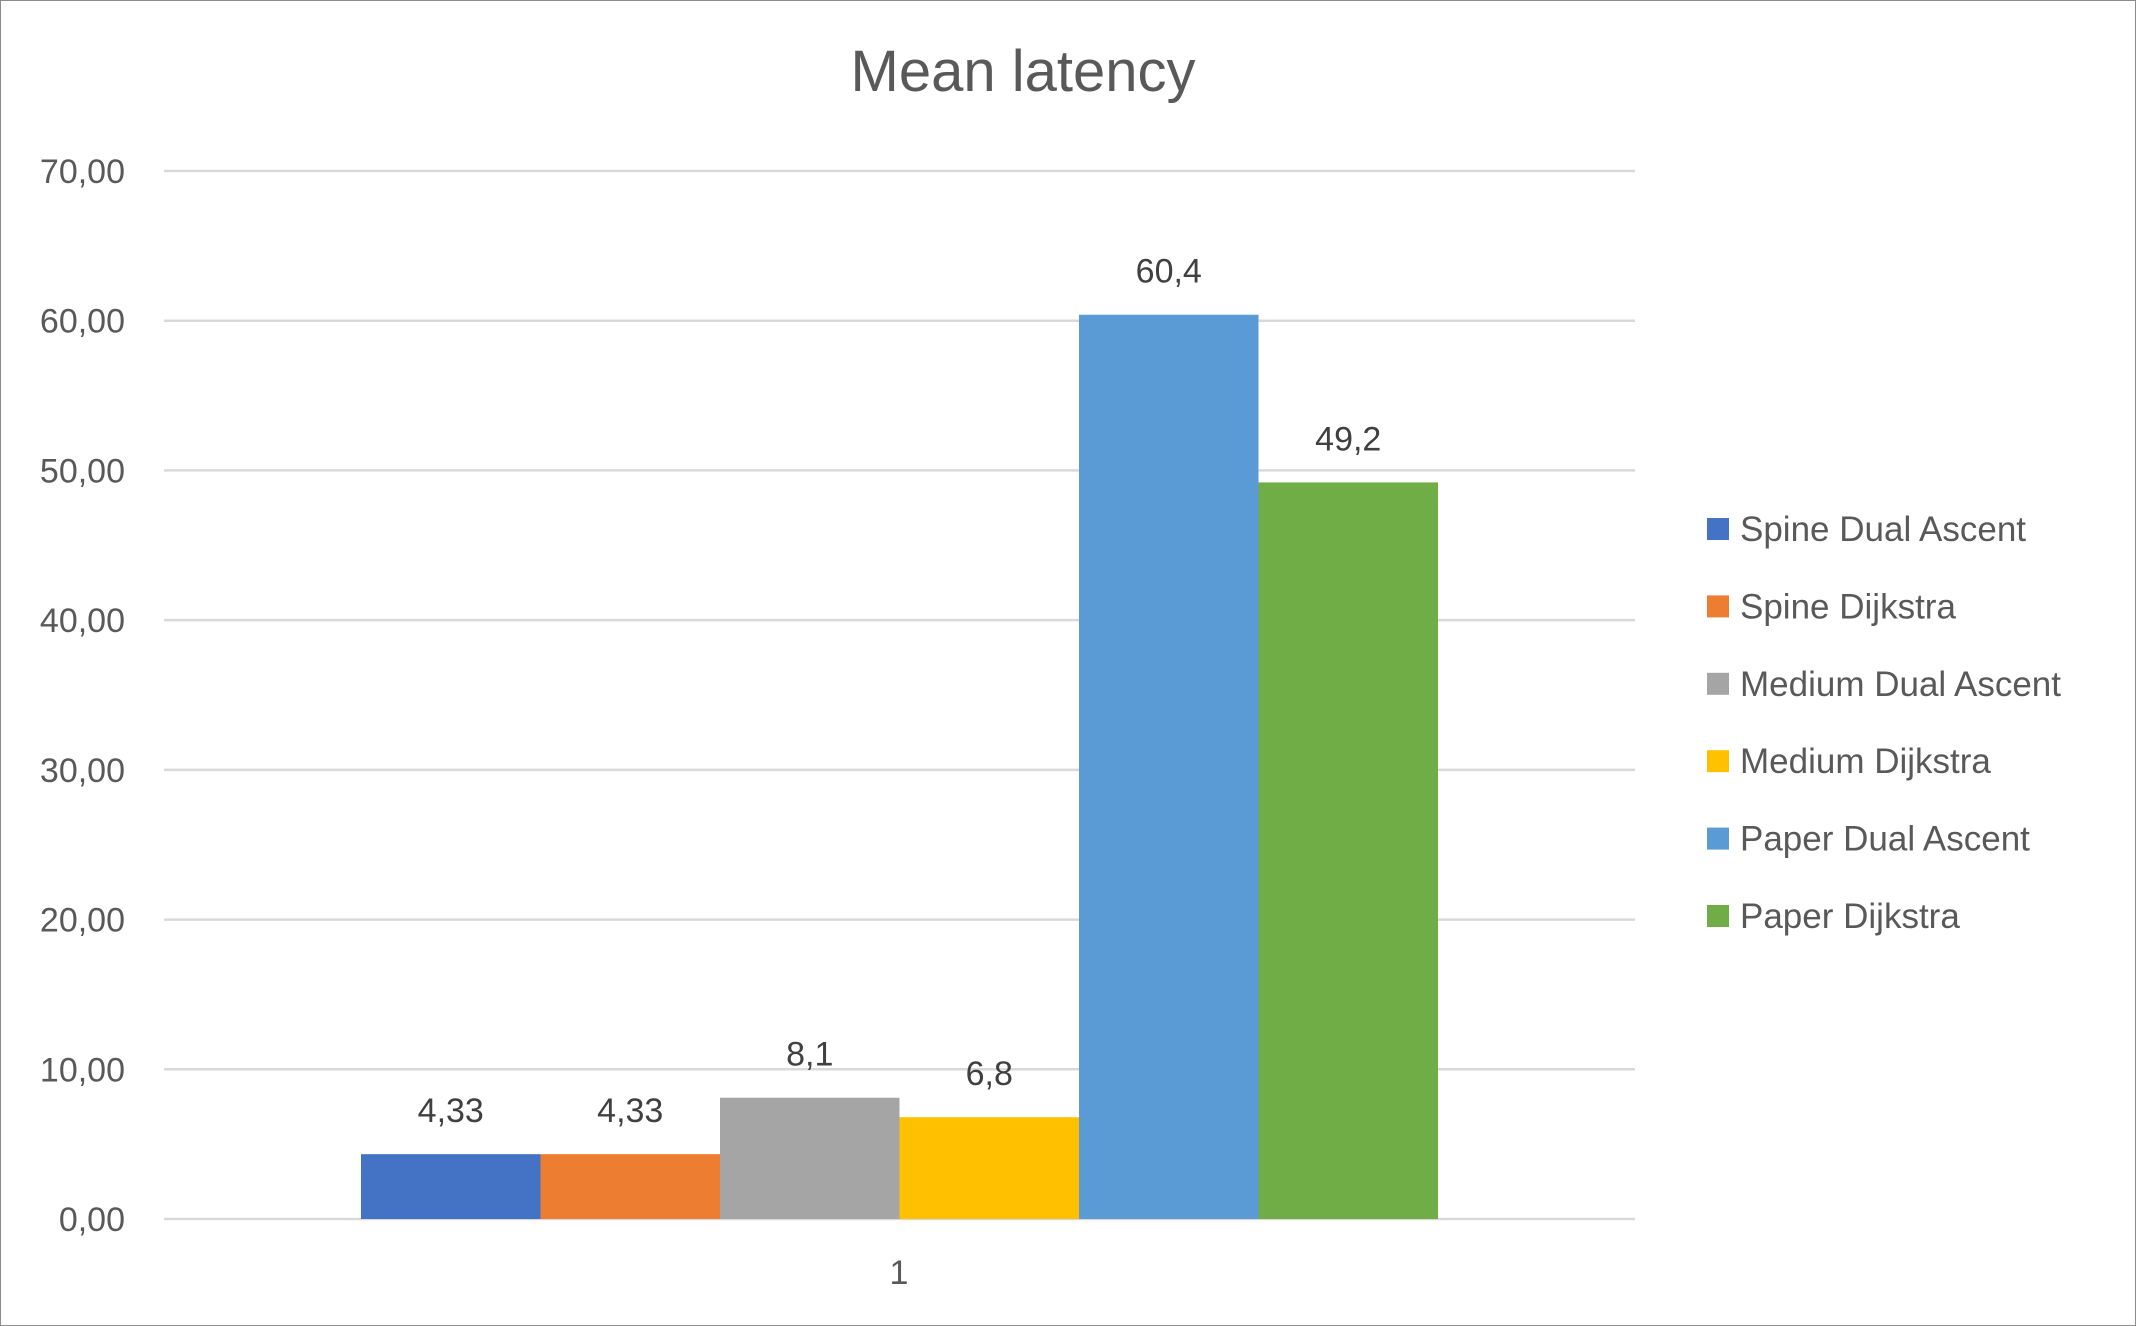 This screenshot has width=2136, height=1326. What do you see at coordinates (82, 1070) in the screenshot?
I see `y-tick-label: 10,00` at bounding box center [82, 1070].